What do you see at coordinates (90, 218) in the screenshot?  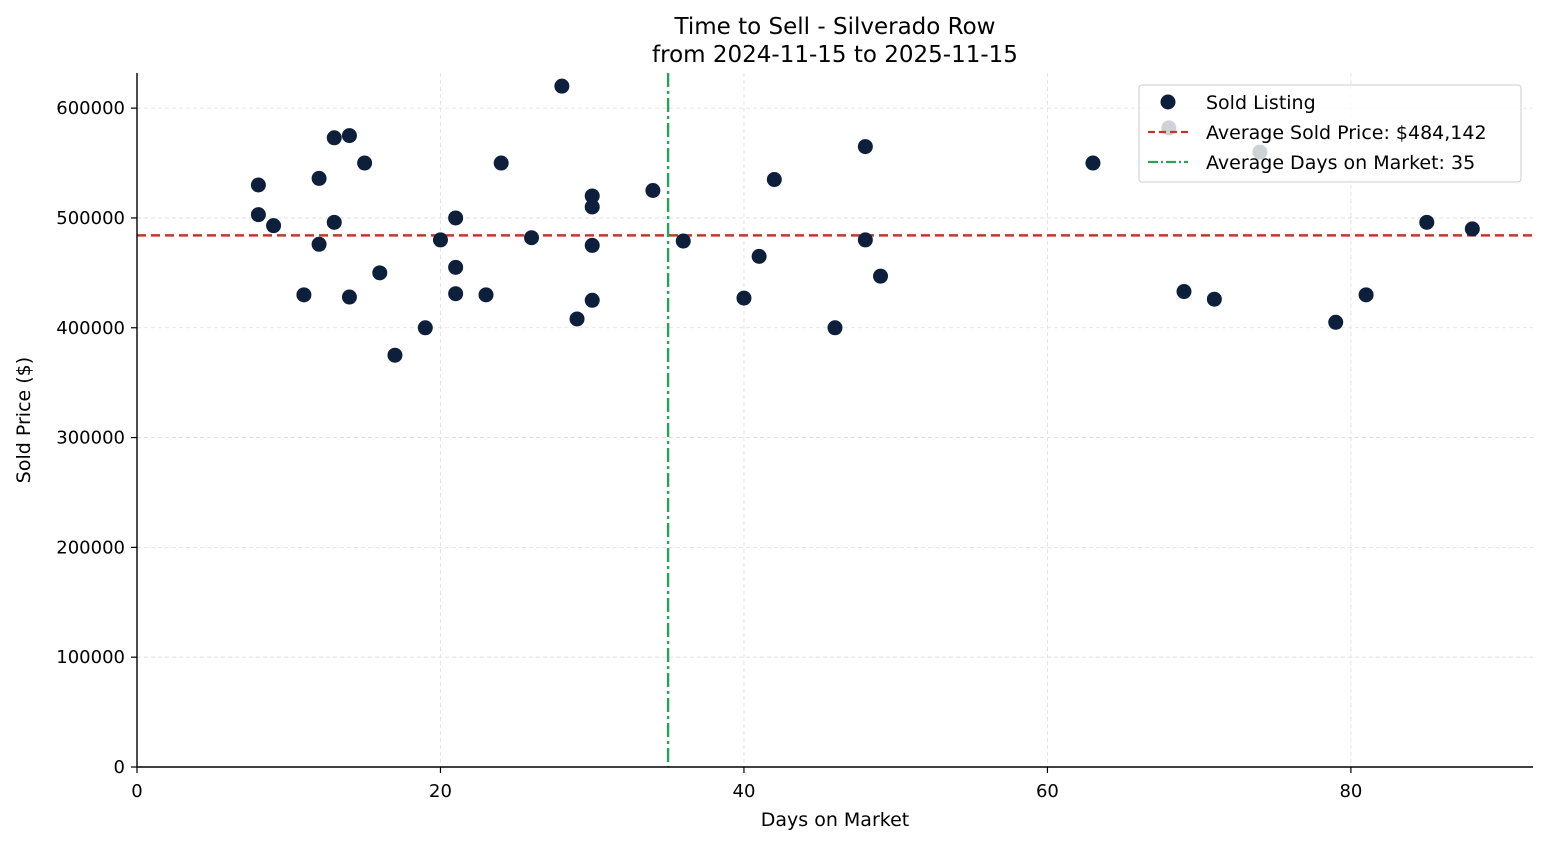 I see `y-tick-label: 500000` at bounding box center [90, 218].